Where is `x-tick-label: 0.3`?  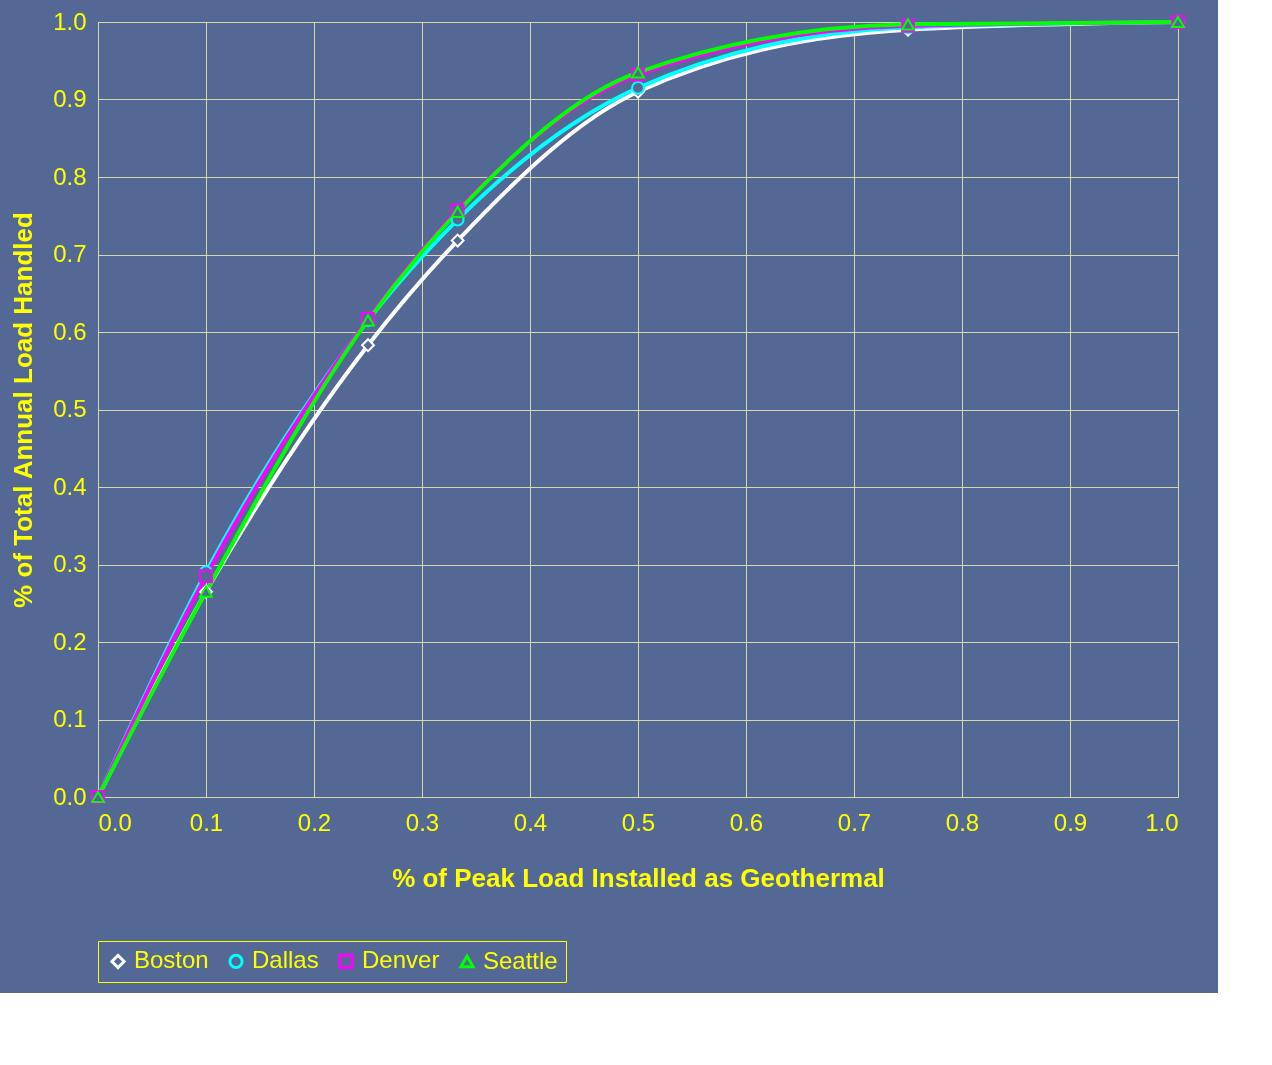
x-tick-label: 0.3 is located at coordinates (422, 822).